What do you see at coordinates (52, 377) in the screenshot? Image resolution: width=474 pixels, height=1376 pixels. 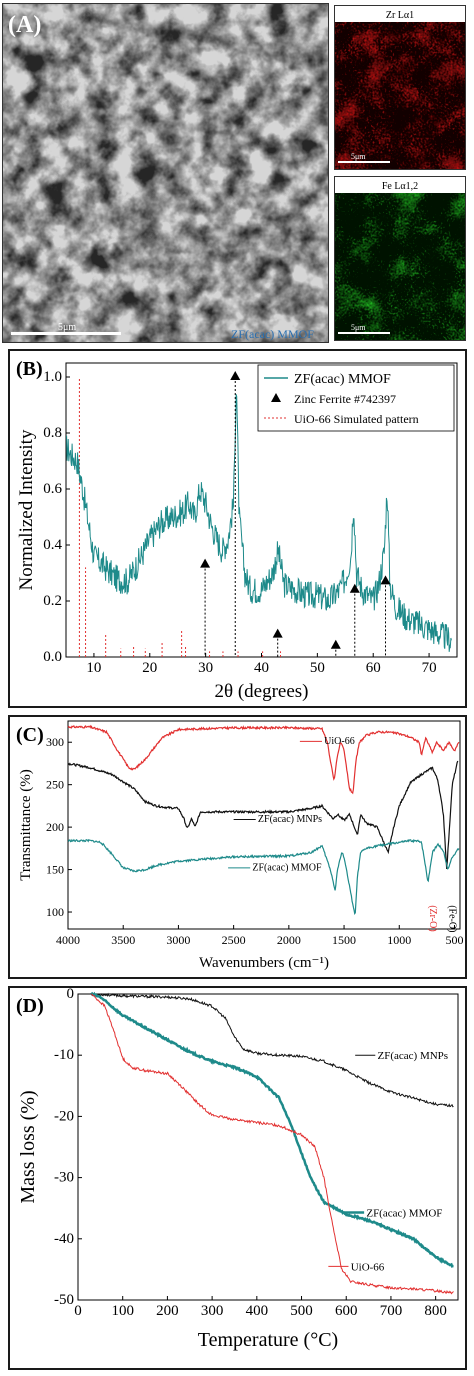 I see `y-tick-label: 1.0` at bounding box center [52, 377].